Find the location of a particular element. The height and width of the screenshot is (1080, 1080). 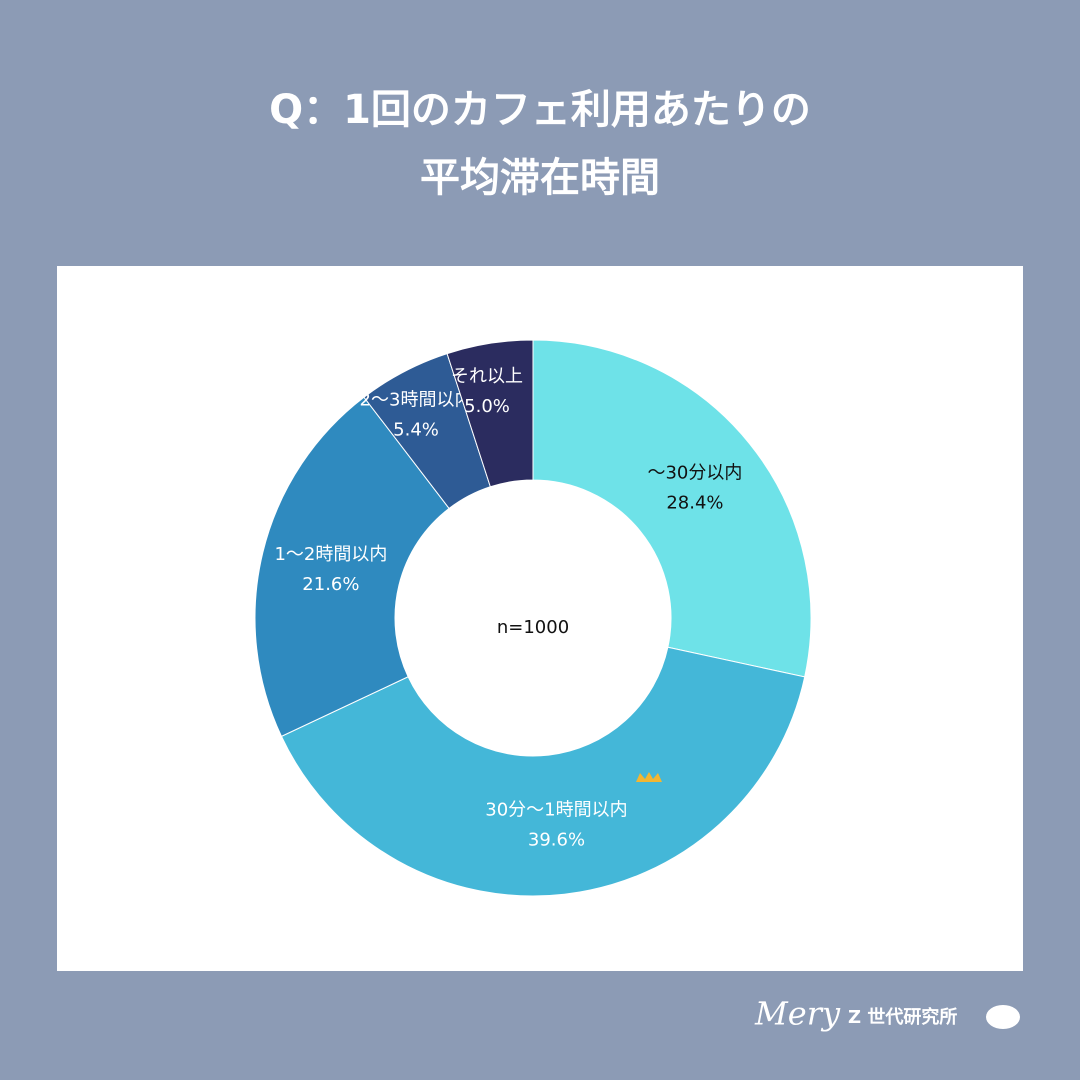

chart-title: 平均滞在時間 is located at coordinates (540, 178).